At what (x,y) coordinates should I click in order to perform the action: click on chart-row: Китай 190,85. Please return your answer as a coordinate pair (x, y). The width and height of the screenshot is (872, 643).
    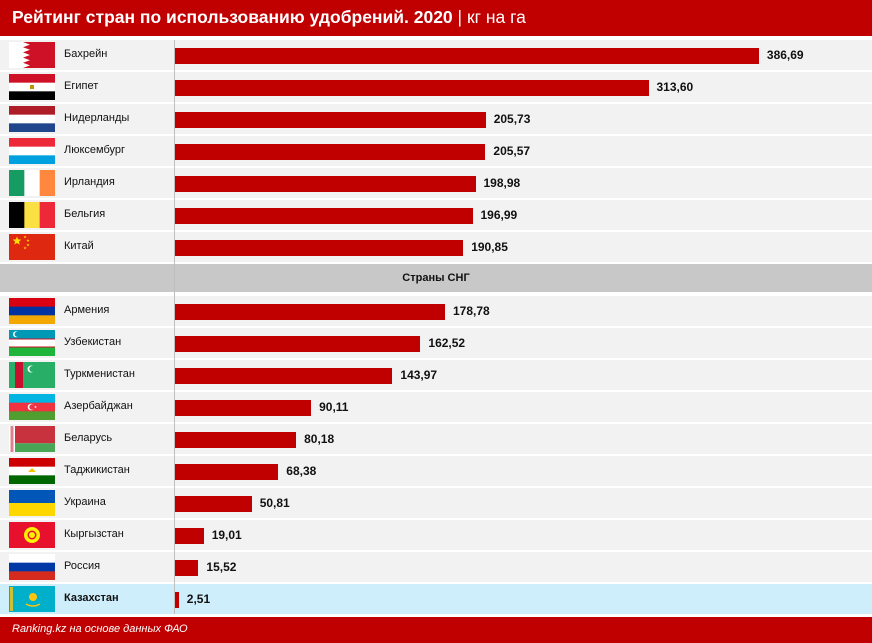
    Looking at the image, I should click on (436, 247).